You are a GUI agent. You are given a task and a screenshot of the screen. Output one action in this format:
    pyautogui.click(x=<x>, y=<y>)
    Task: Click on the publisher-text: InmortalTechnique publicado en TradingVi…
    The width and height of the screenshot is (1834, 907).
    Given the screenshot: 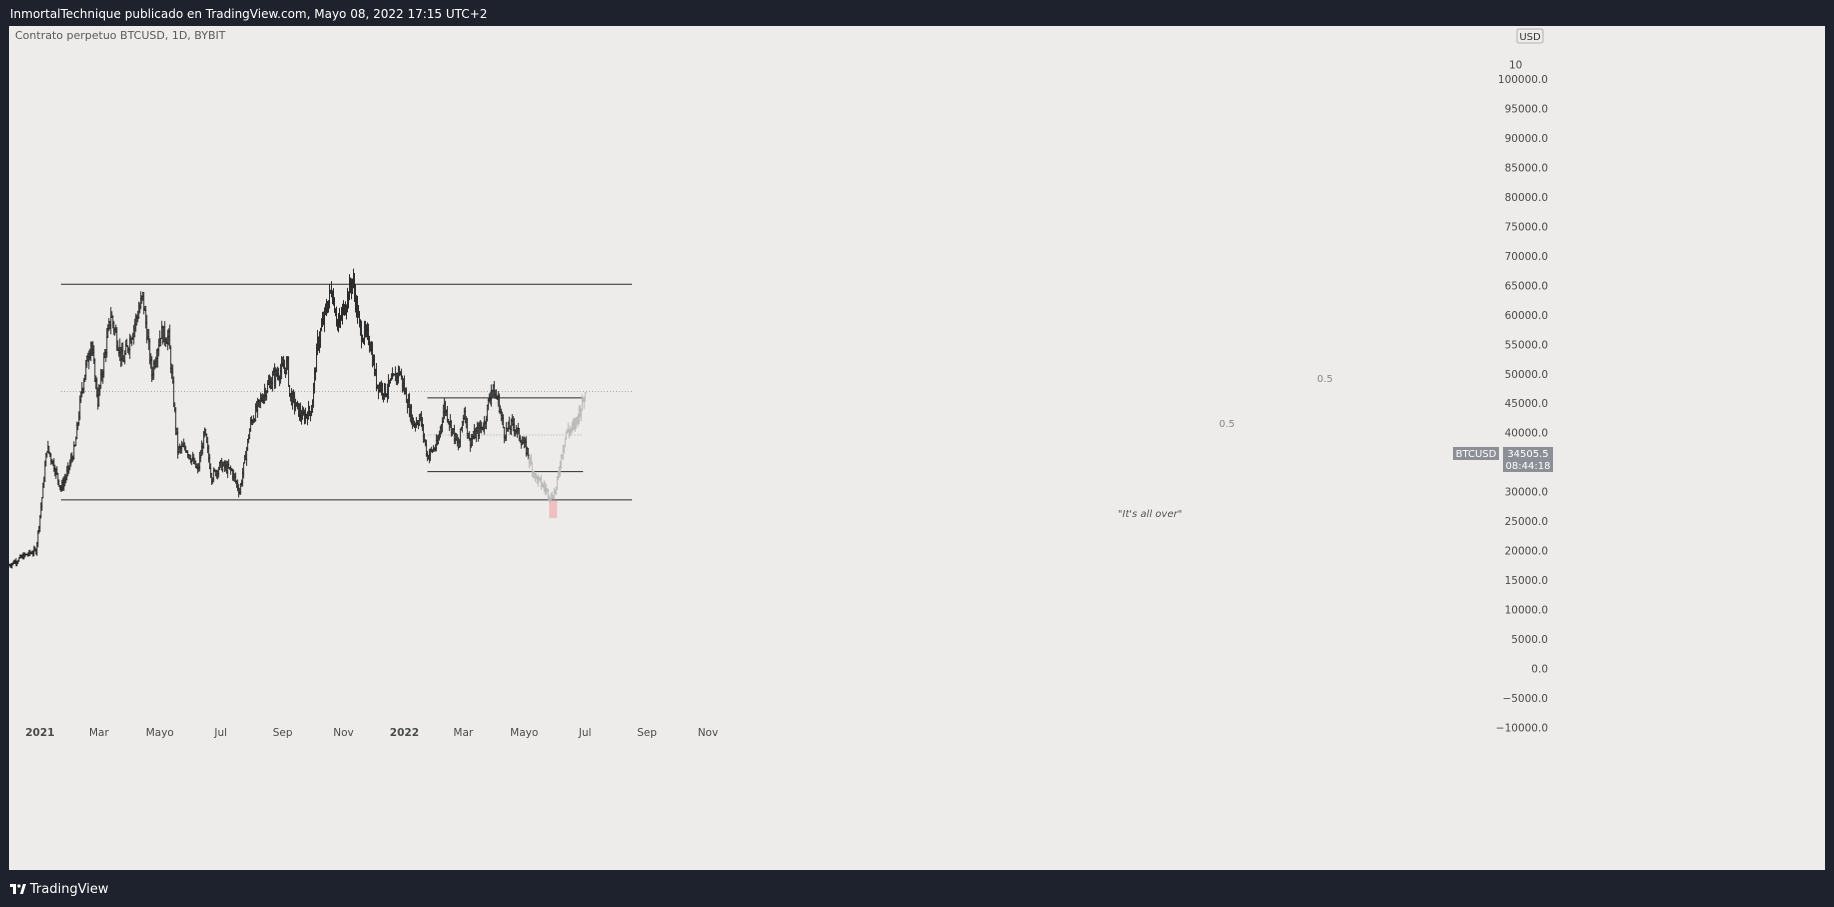 What is the action you would take?
    pyautogui.click(x=249, y=14)
    